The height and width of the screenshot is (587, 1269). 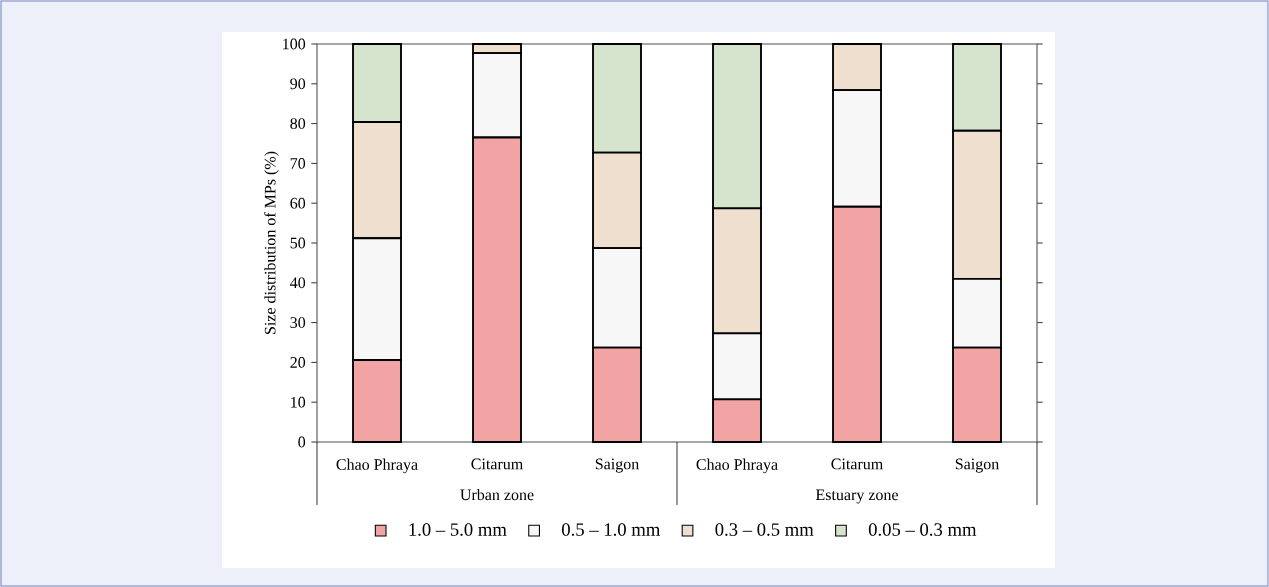 I want to click on y-tick-label: 90, so click(x=298, y=84).